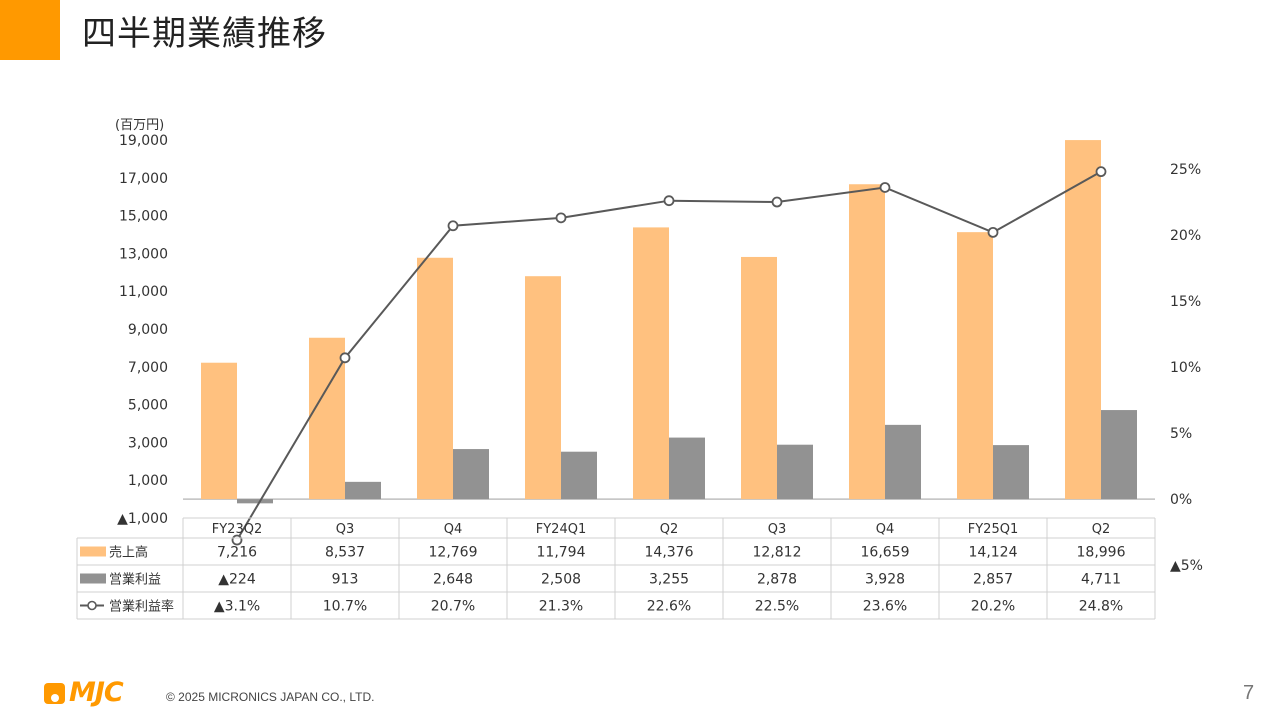 This screenshot has width=1280, height=720. Describe the element at coordinates (885, 553) in the screenshot. I see `table-value: 16,659` at that location.